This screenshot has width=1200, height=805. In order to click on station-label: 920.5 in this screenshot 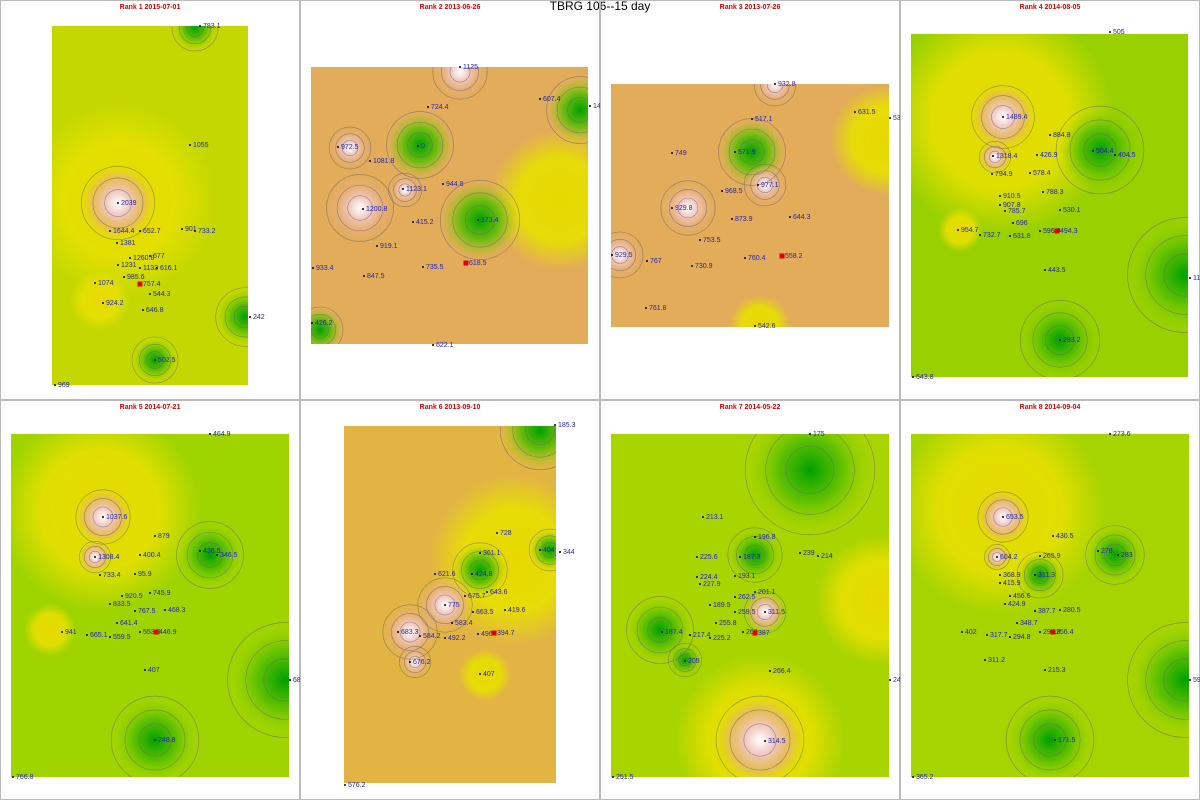, I will do `click(134, 596)`.